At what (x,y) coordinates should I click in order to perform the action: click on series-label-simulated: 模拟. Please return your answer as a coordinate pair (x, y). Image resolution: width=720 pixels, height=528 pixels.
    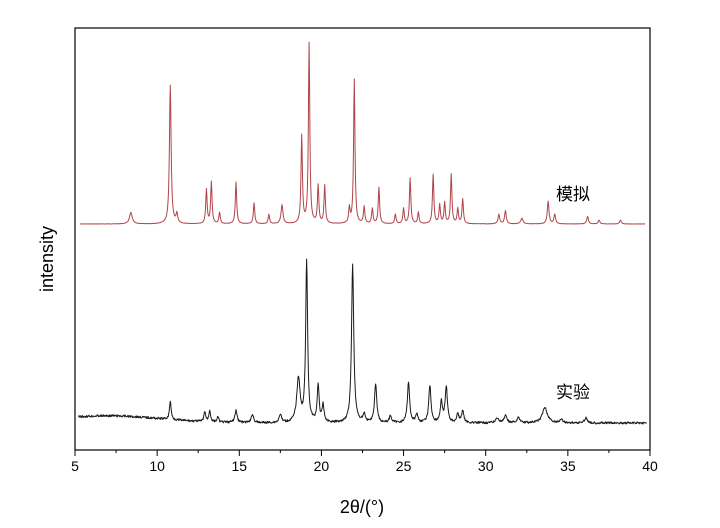
    Looking at the image, I should click on (573, 195).